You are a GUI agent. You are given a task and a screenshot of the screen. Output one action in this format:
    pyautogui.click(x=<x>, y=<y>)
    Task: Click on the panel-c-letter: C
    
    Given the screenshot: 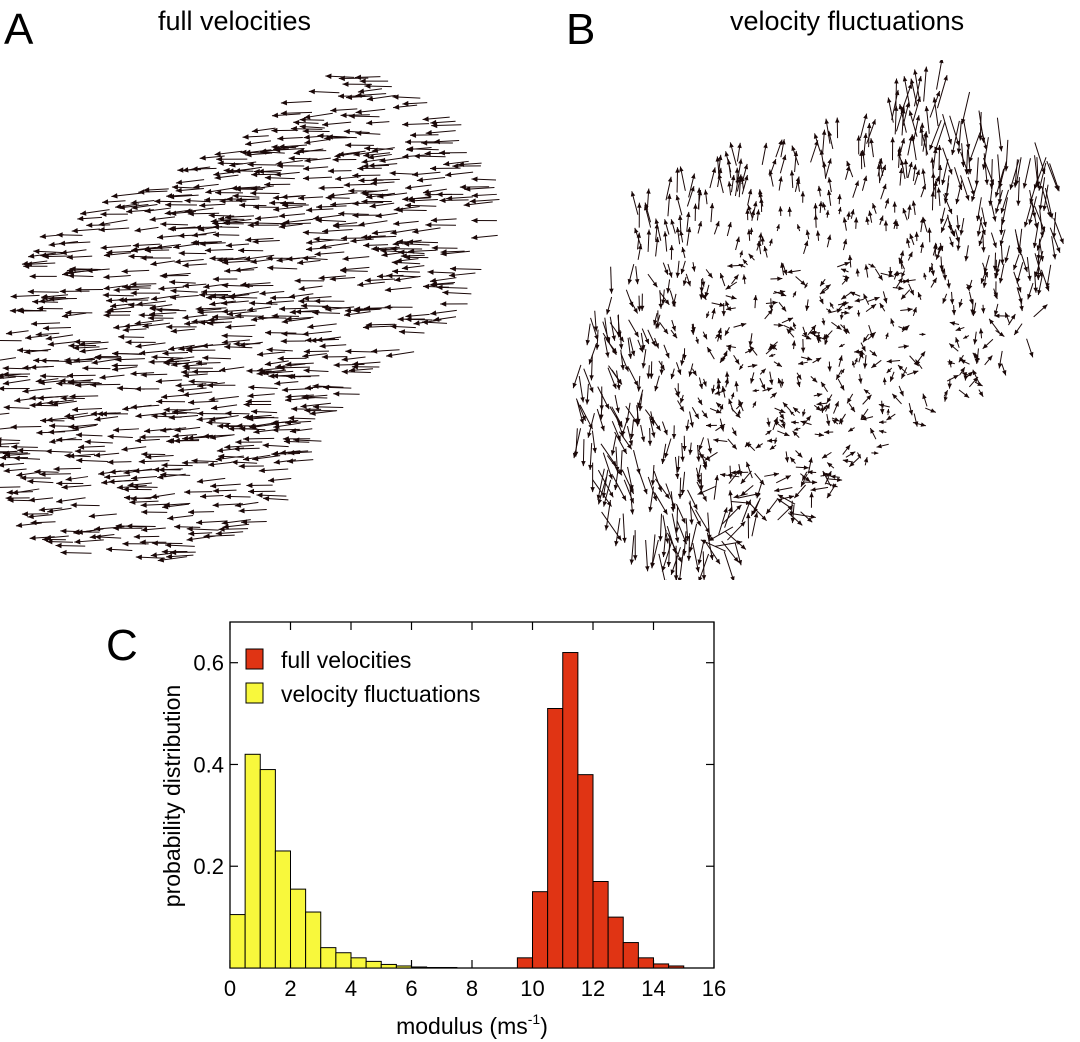 What is the action you would take?
    pyautogui.click(x=122, y=645)
    